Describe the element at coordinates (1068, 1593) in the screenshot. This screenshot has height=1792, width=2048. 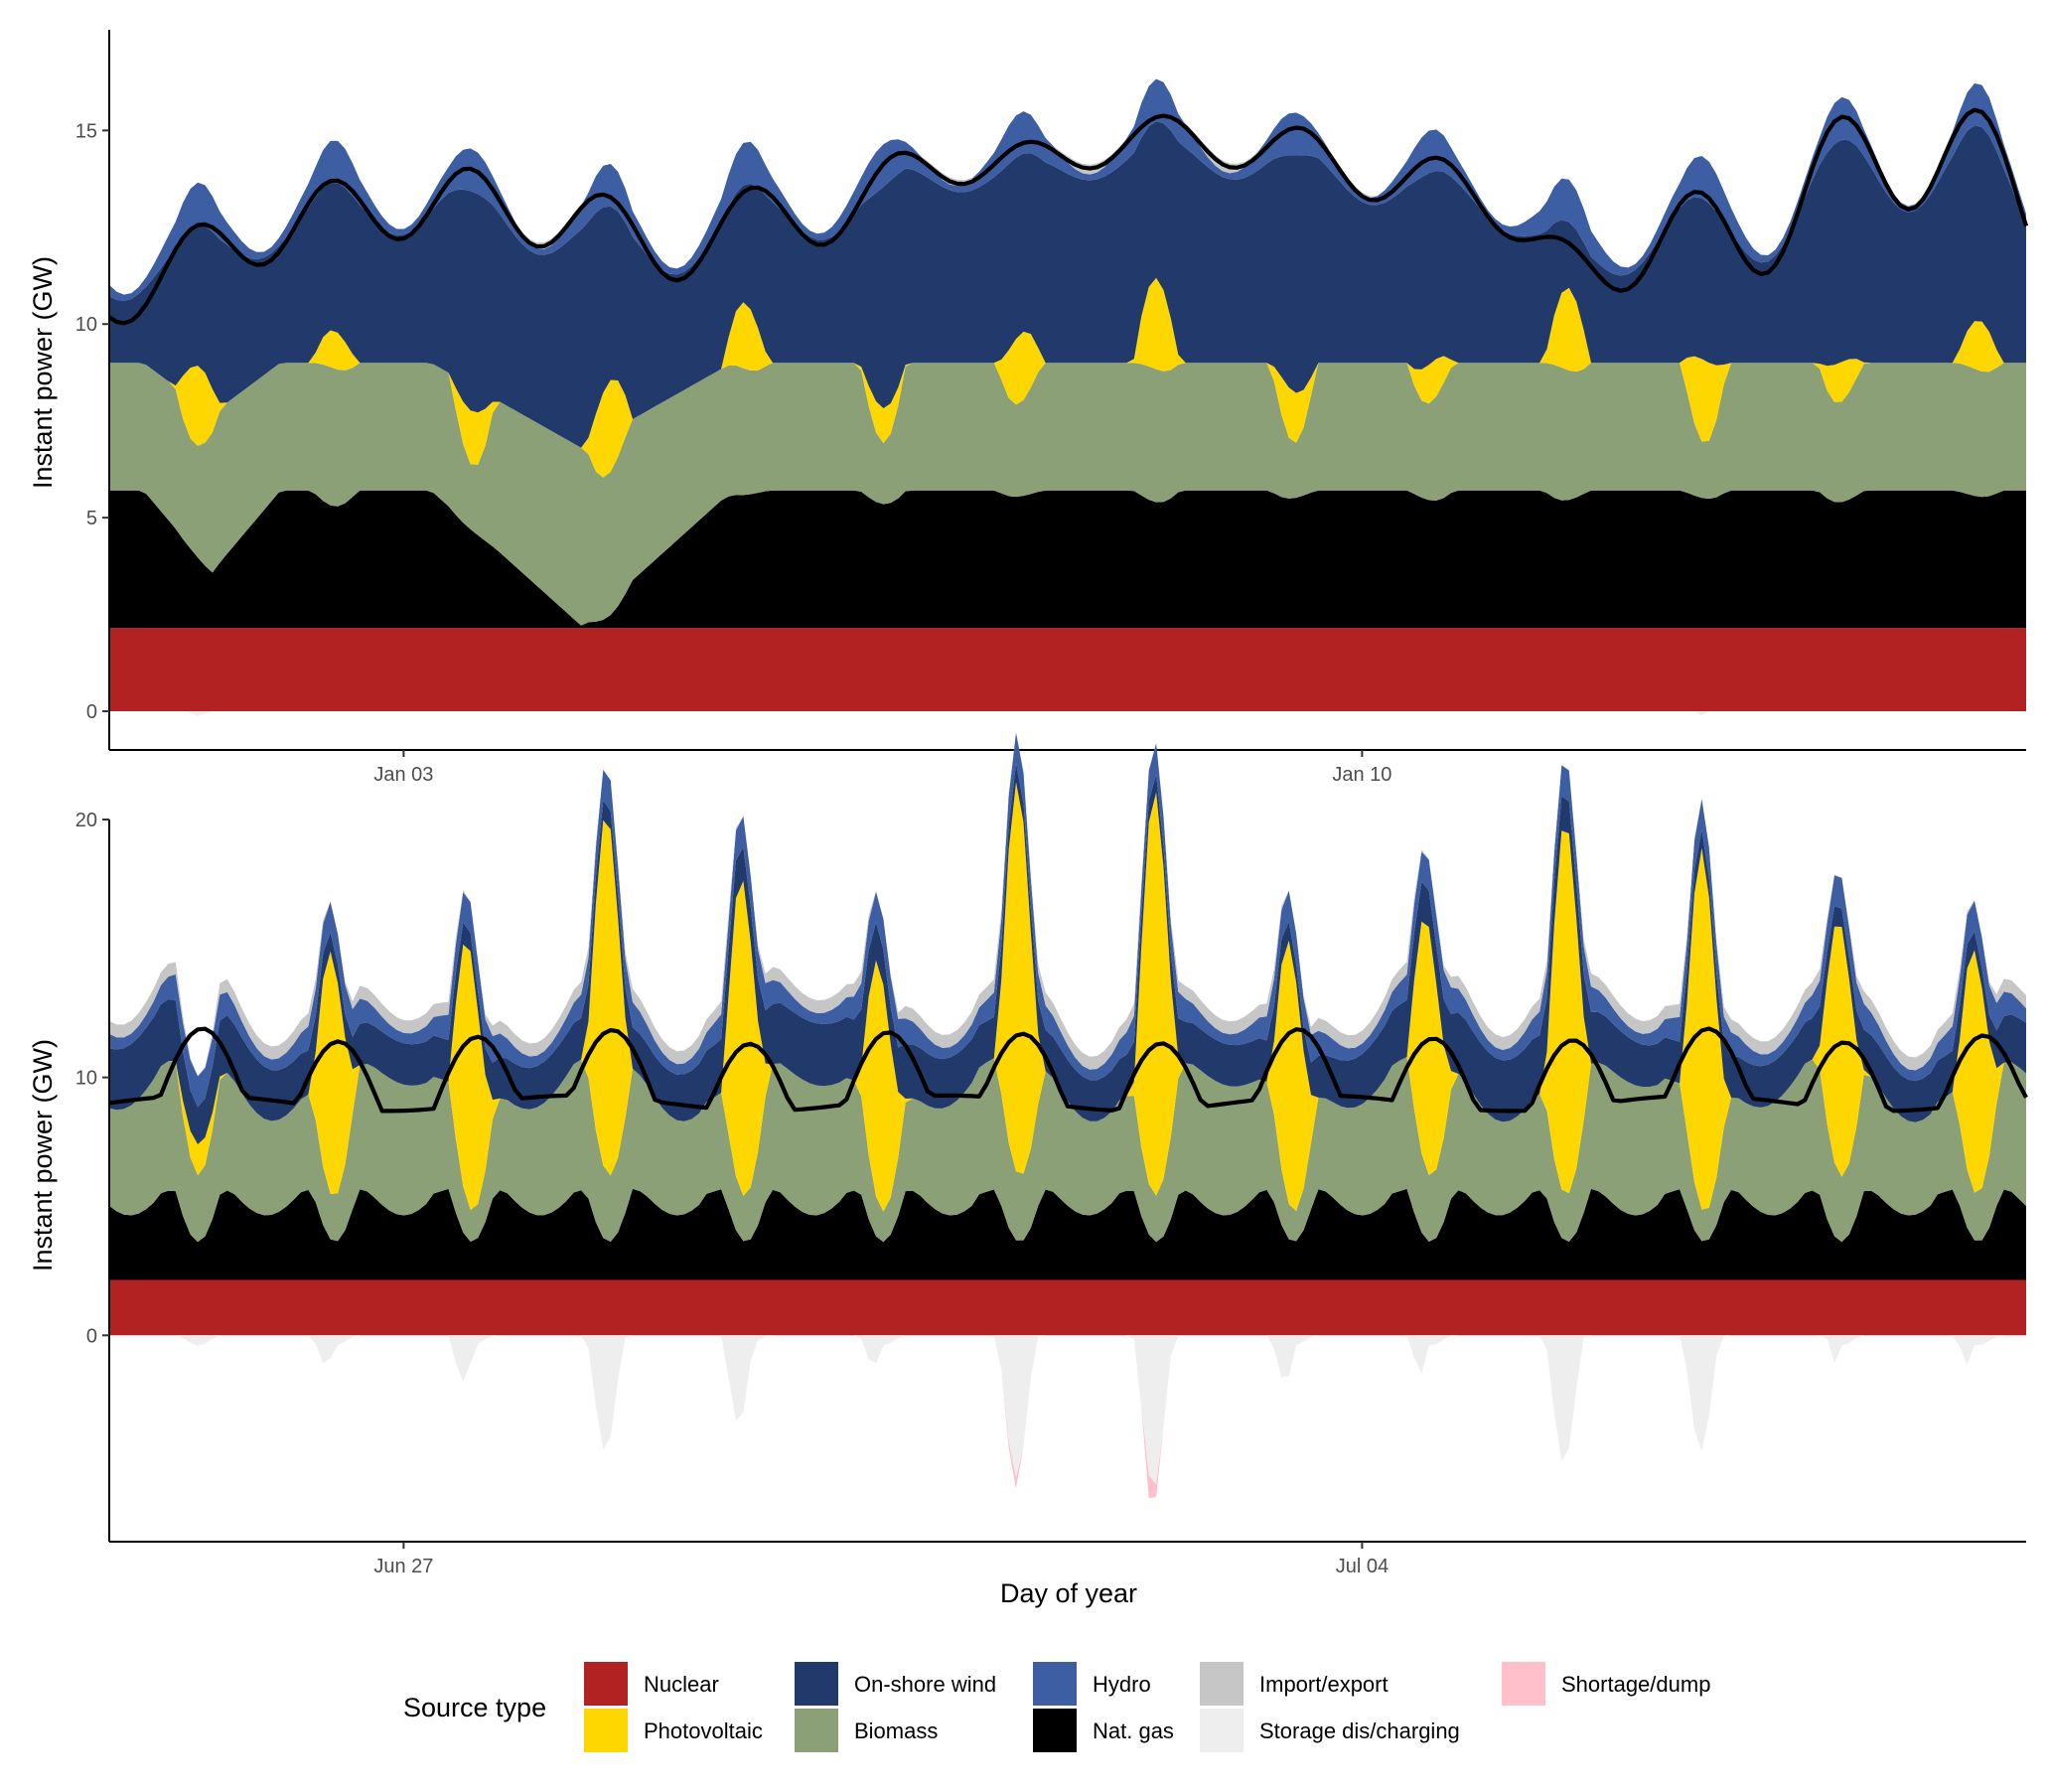
I see `x-axis-title: Day of year` at that location.